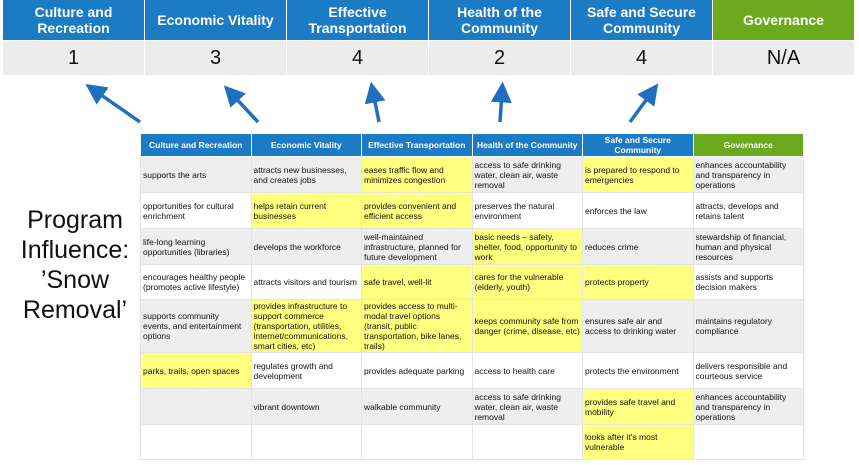  Describe the element at coordinates (638, 145) in the screenshot. I see `table-header: Safe and Secure Community` at that location.